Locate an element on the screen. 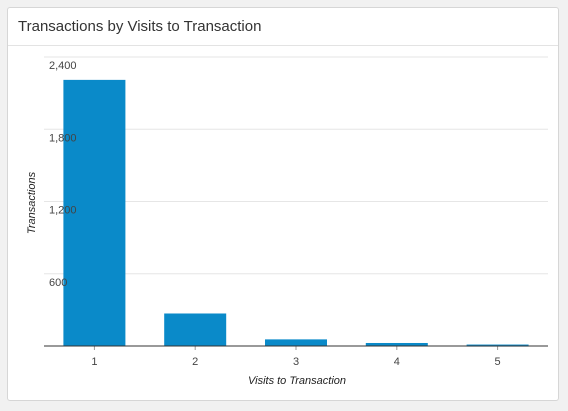 The width and height of the screenshot is (568, 411). y-tick-label: 1,200 is located at coordinates (63, 211).